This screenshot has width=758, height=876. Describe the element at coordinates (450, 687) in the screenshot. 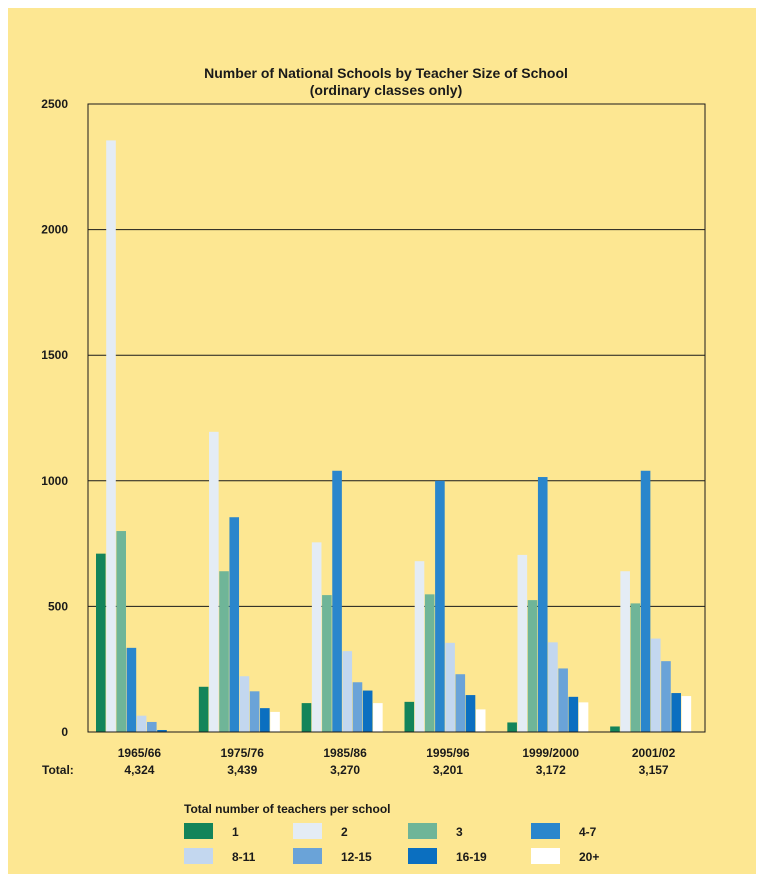

I see `bar-8-11-1995/96` at that location.